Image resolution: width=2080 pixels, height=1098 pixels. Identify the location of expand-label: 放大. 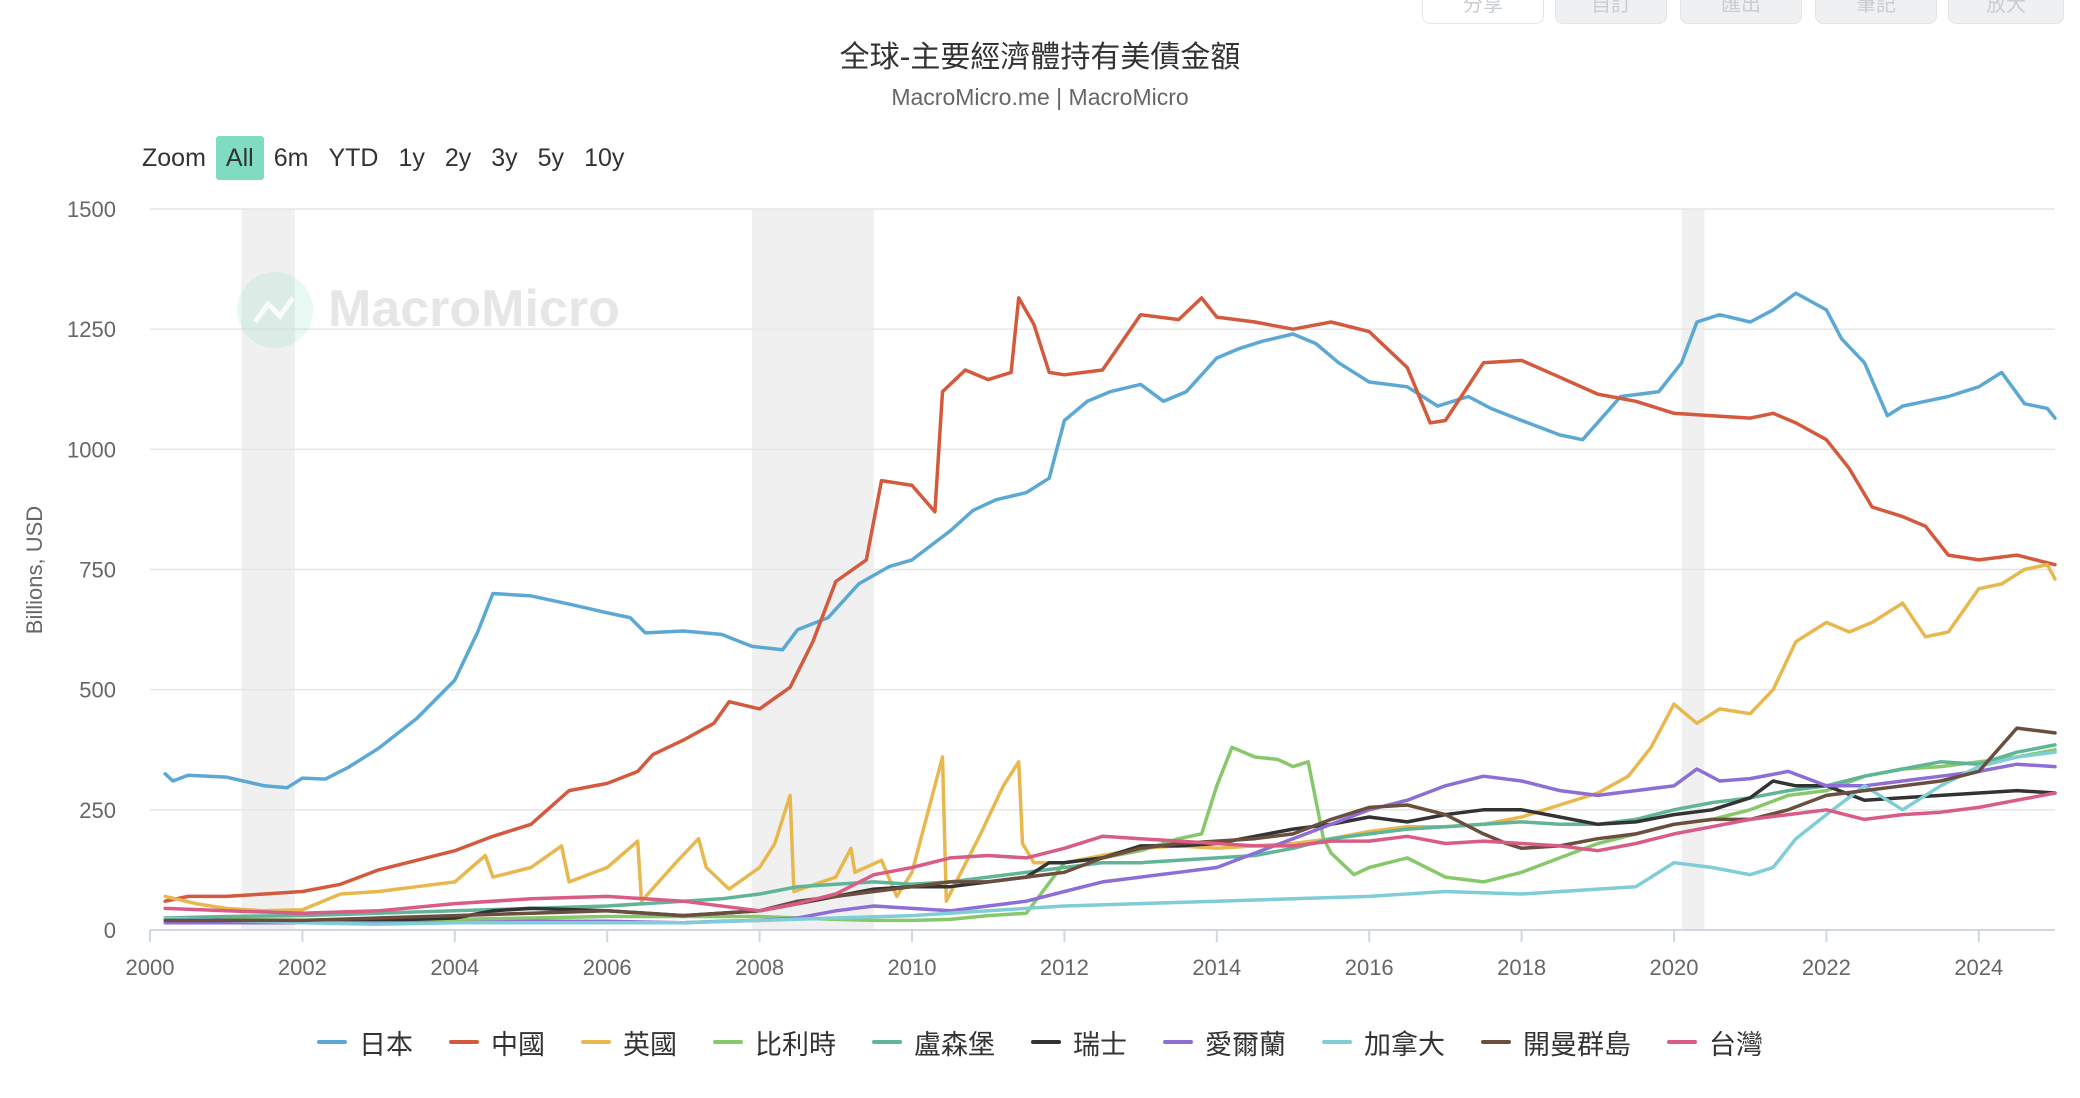
(2006, 8).